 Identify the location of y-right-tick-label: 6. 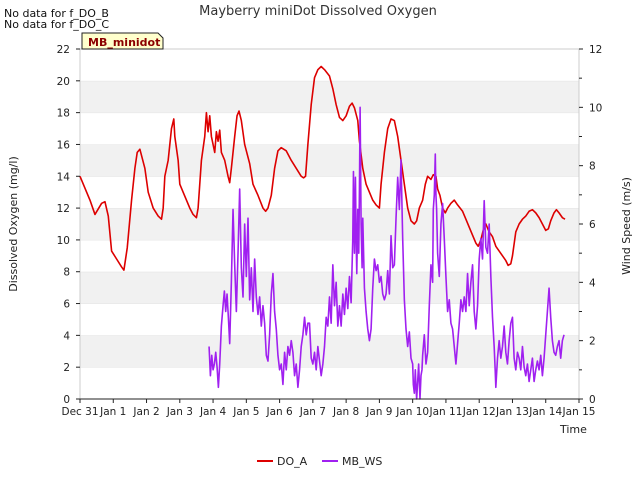
(592, 225).